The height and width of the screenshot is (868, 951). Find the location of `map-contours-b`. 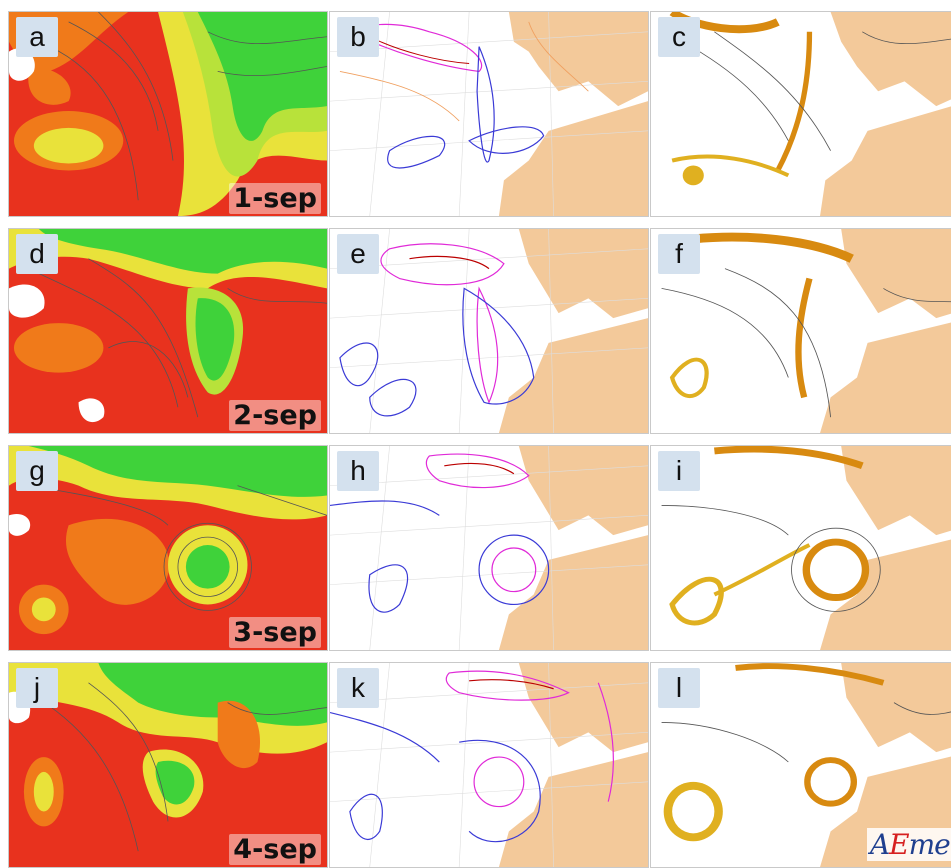

map-contours-b is located at coordinates (489, 114).